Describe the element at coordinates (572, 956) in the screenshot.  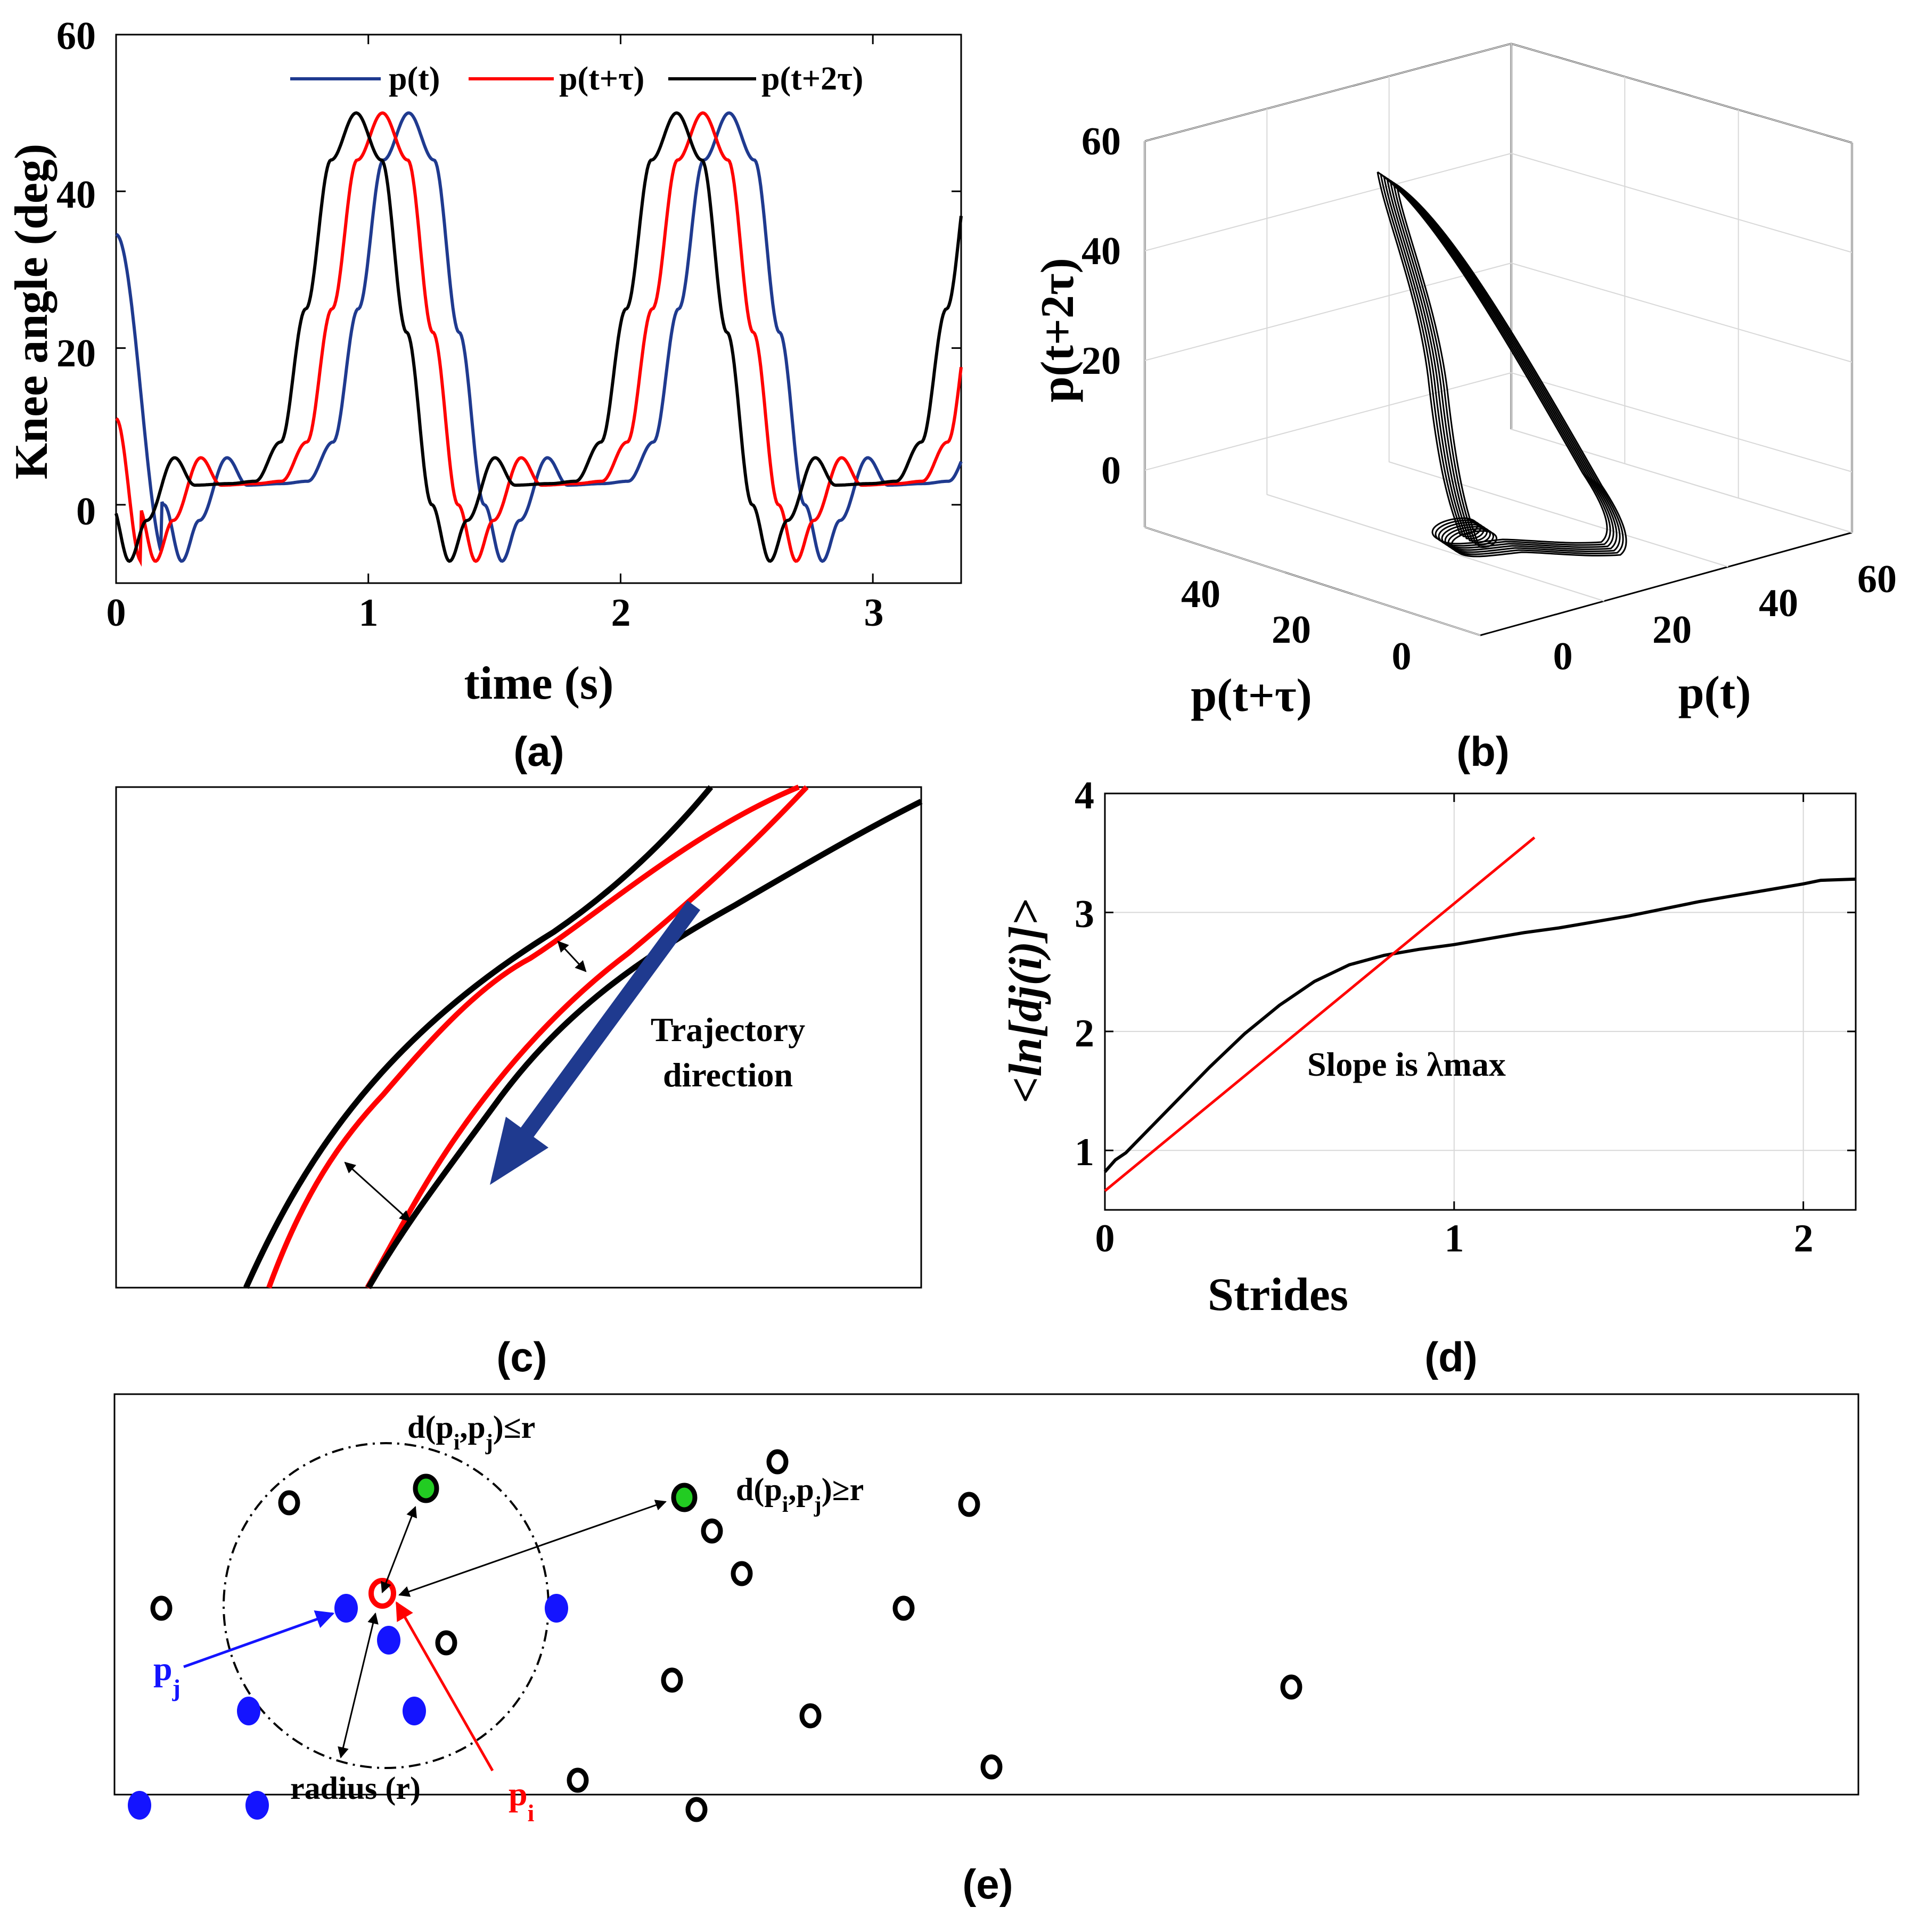
I see `separation-arrow-top` at that location.